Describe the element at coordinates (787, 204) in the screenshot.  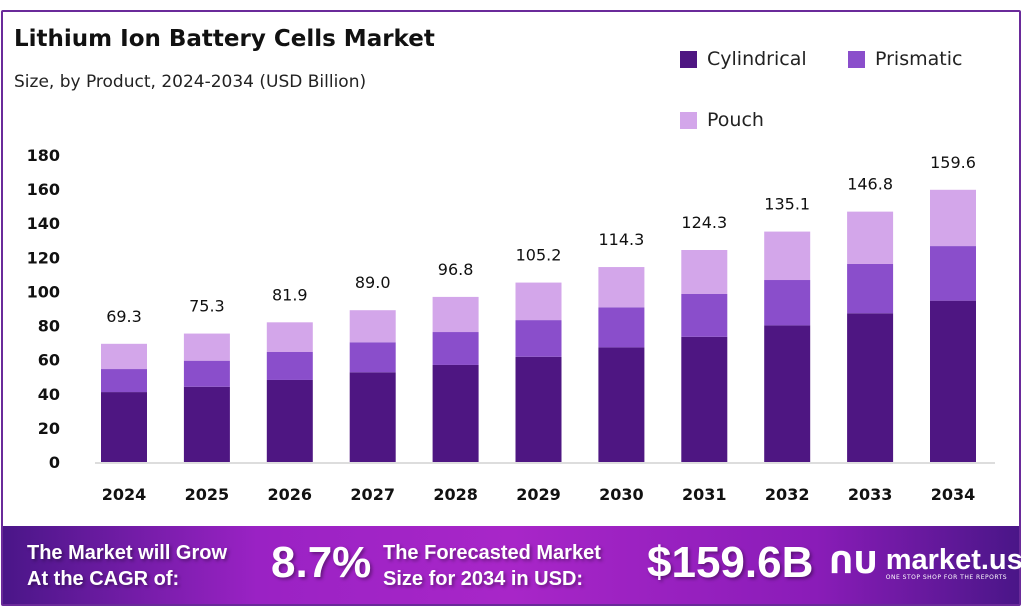
I see `bar-total-label: 135.1` at that location.